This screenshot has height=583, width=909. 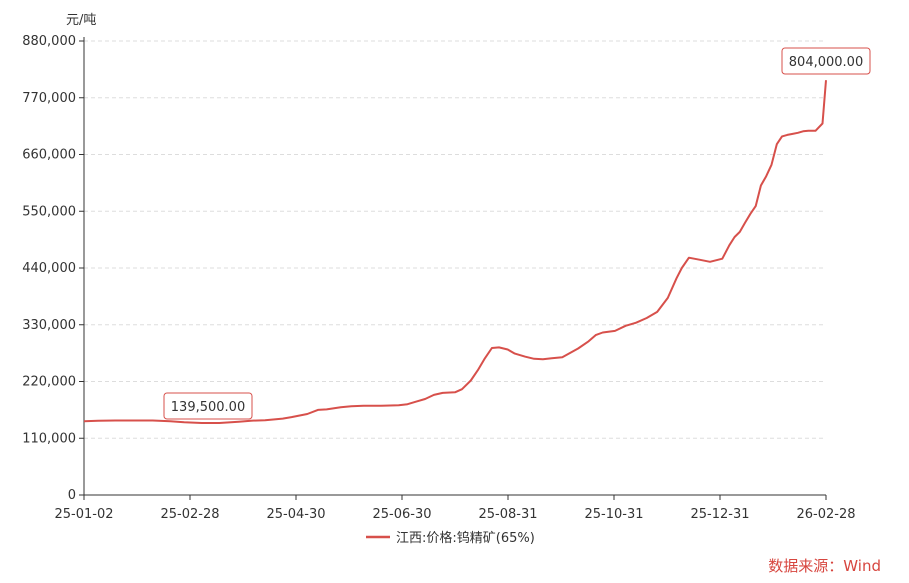 I want to click on y-tick-label: 550,000, so click(x=49, y=211).